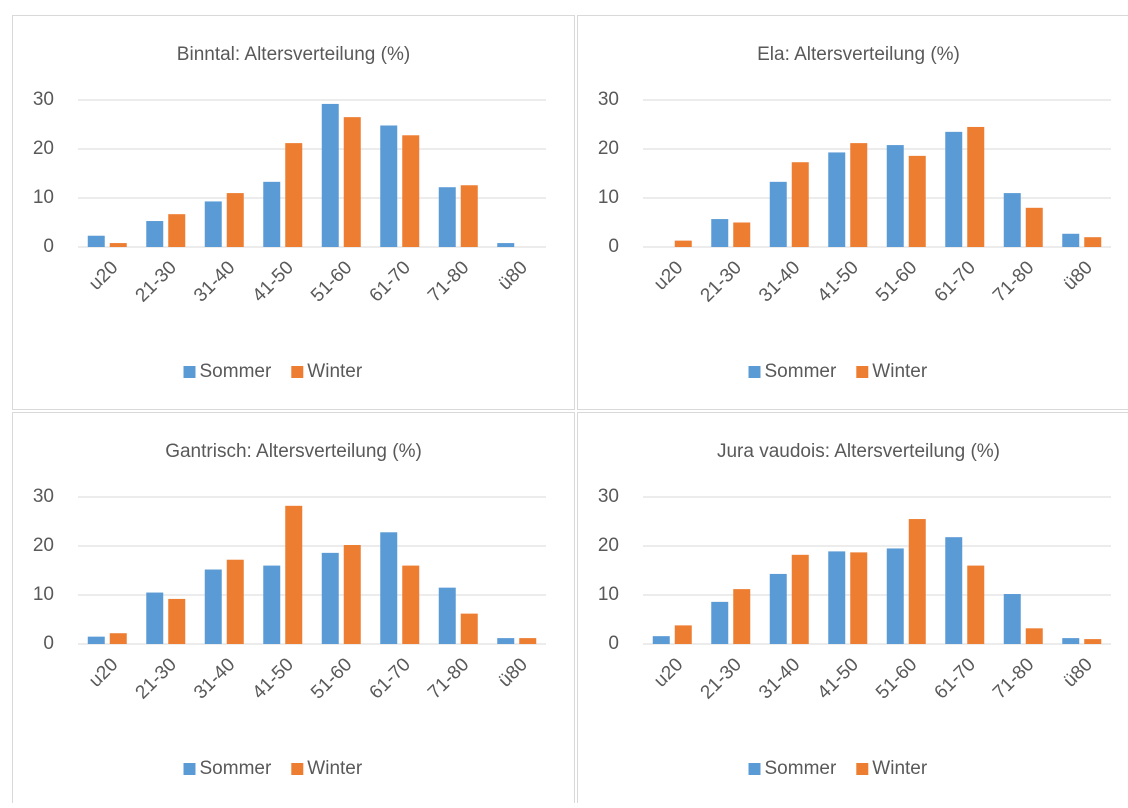 The image size is (1128, 808). Describe the element at coordinates (858, 54) in the screenshot. I see `chart-title: Ela: Altersverteilung (%)` at that location.